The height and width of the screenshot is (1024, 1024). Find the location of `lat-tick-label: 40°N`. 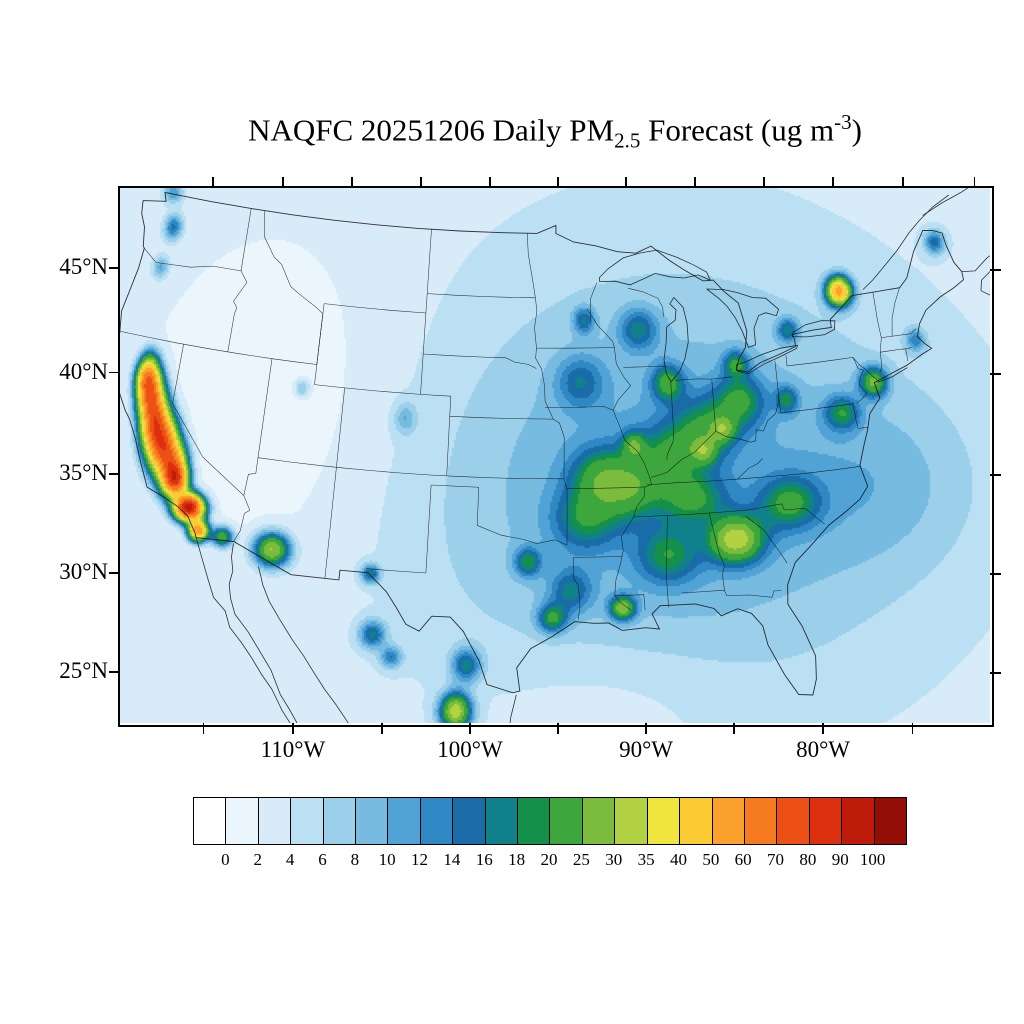

lat-tick-label: 40°N is located at coordinates (83, 371).